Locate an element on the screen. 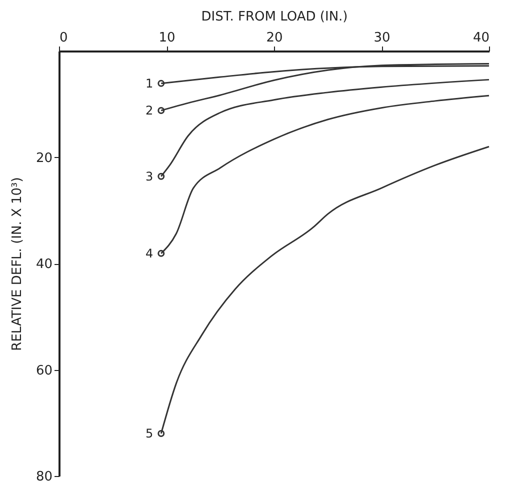  series-label: 2 is located at coordinates (149, 111).